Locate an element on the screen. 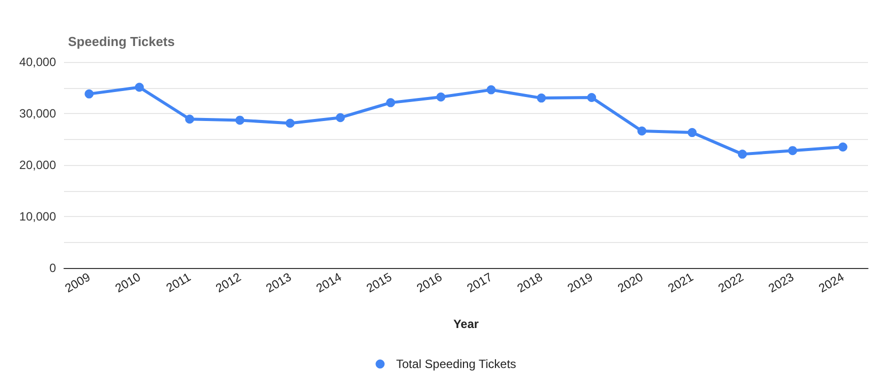  x-tick-label: 2021 is located at coordinates (681, 283).